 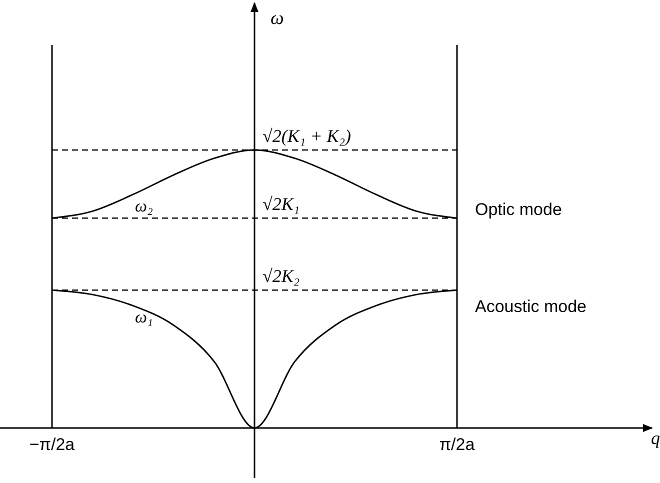 I want to click on x-tick-label: −π/2a, so click(x=52, y=444).